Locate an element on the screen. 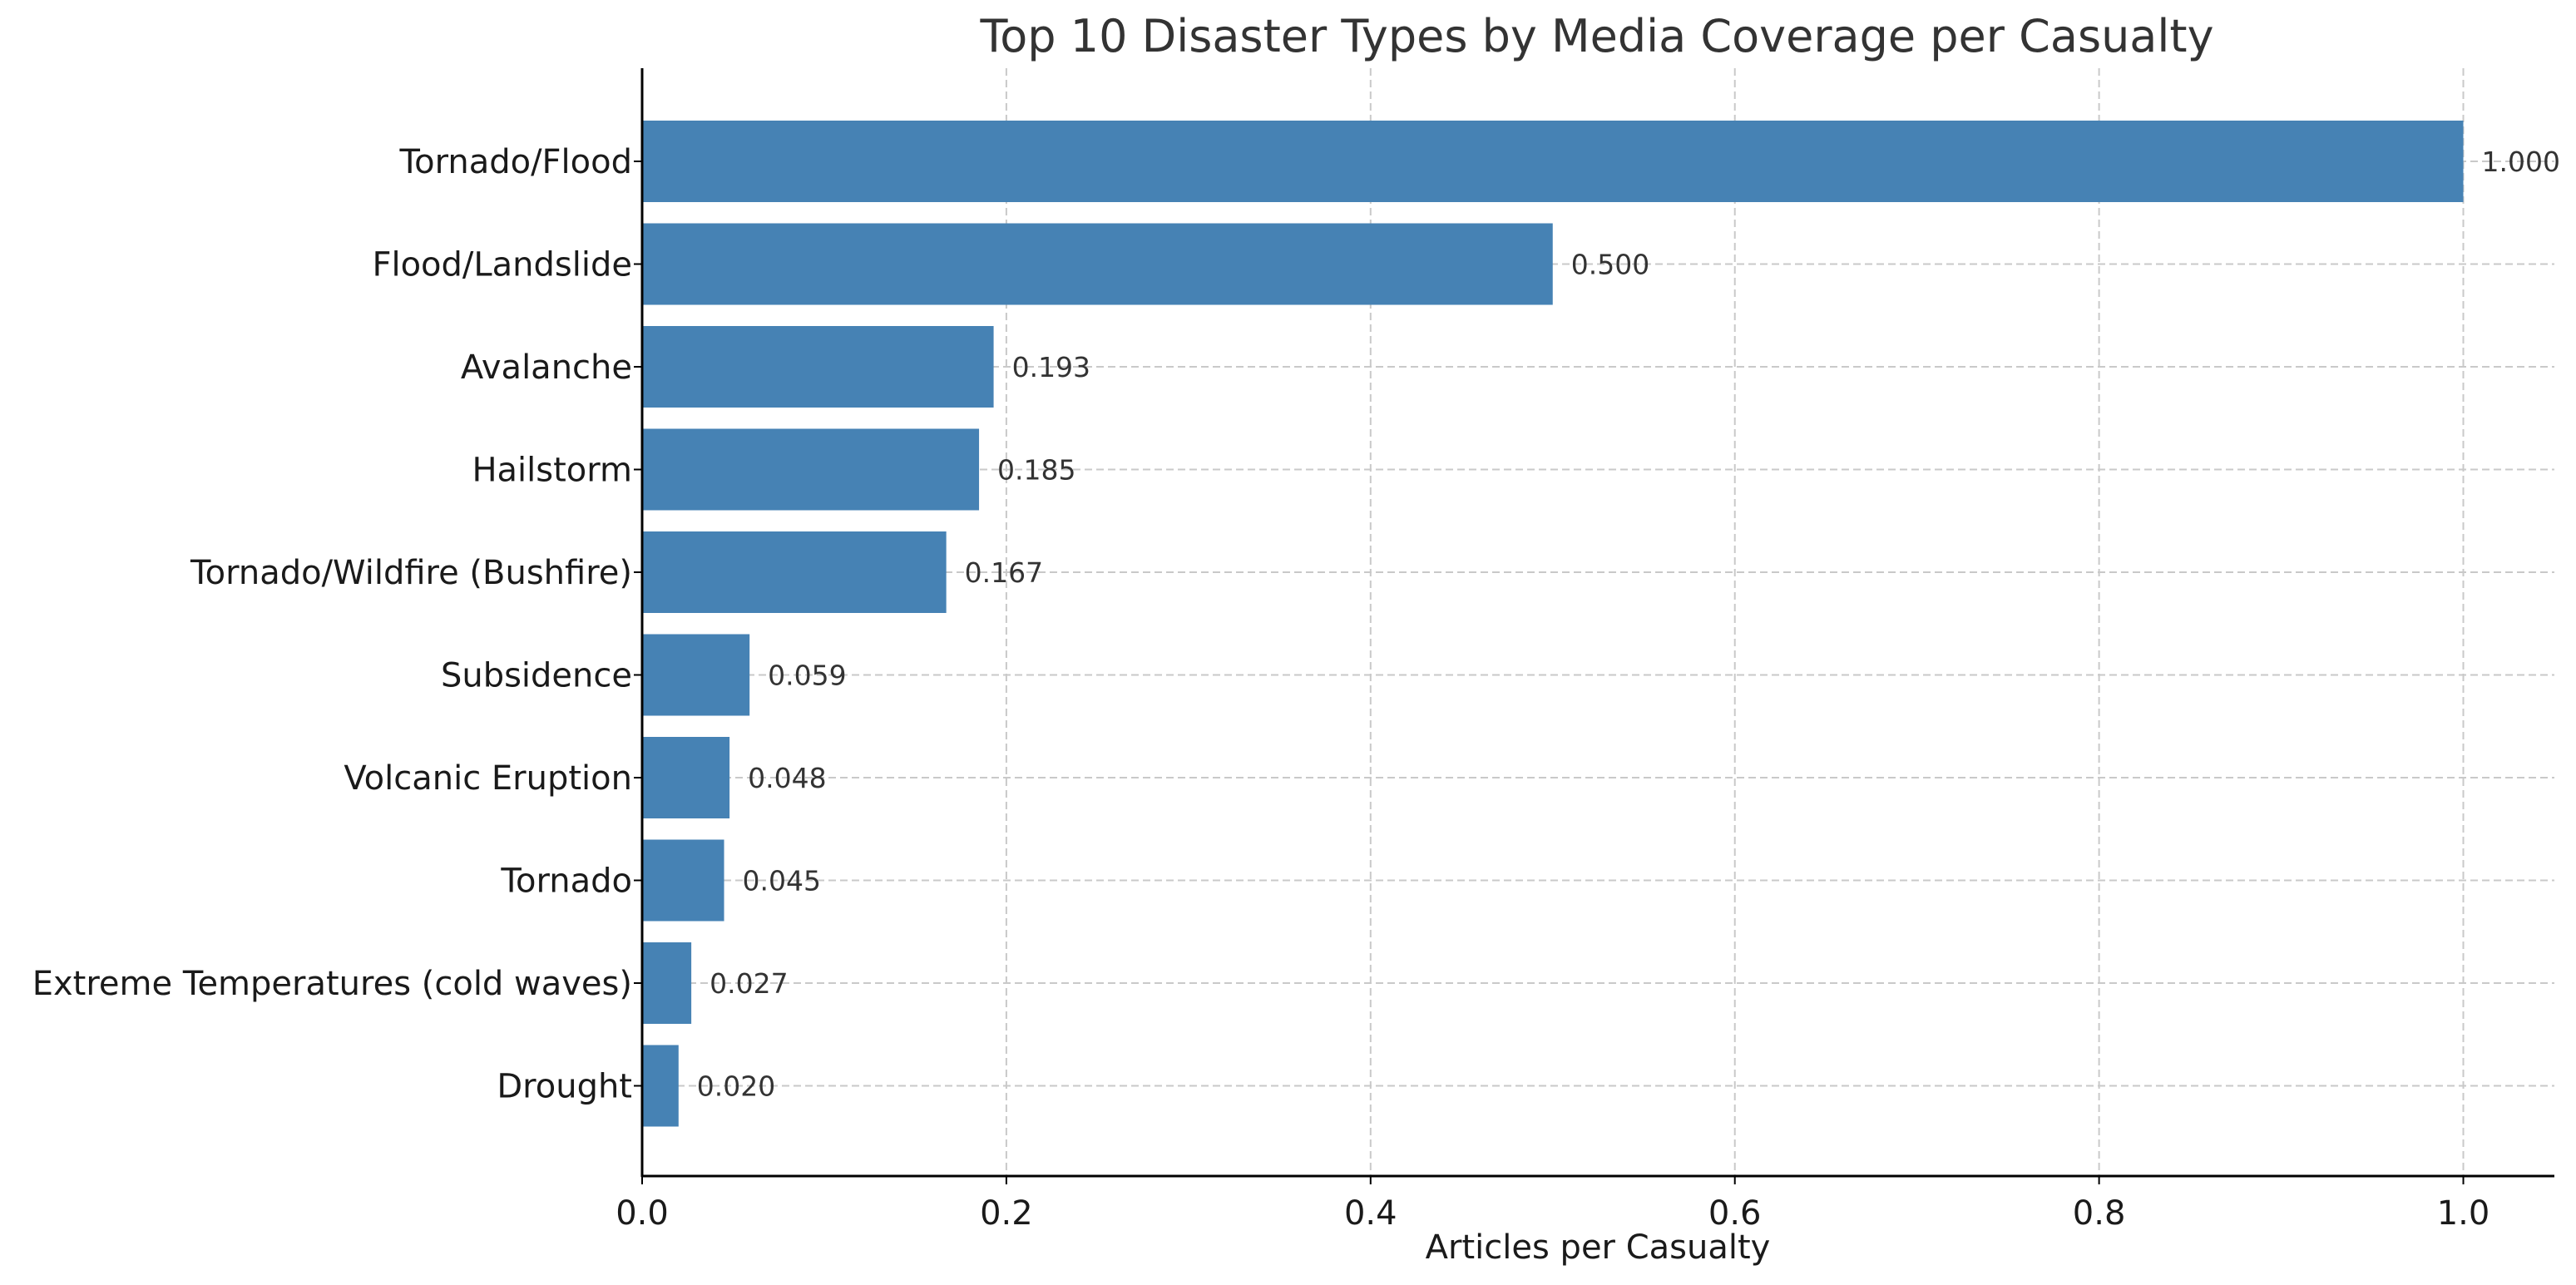  value-label: 0.020 is located at coordinates (736, 1086).